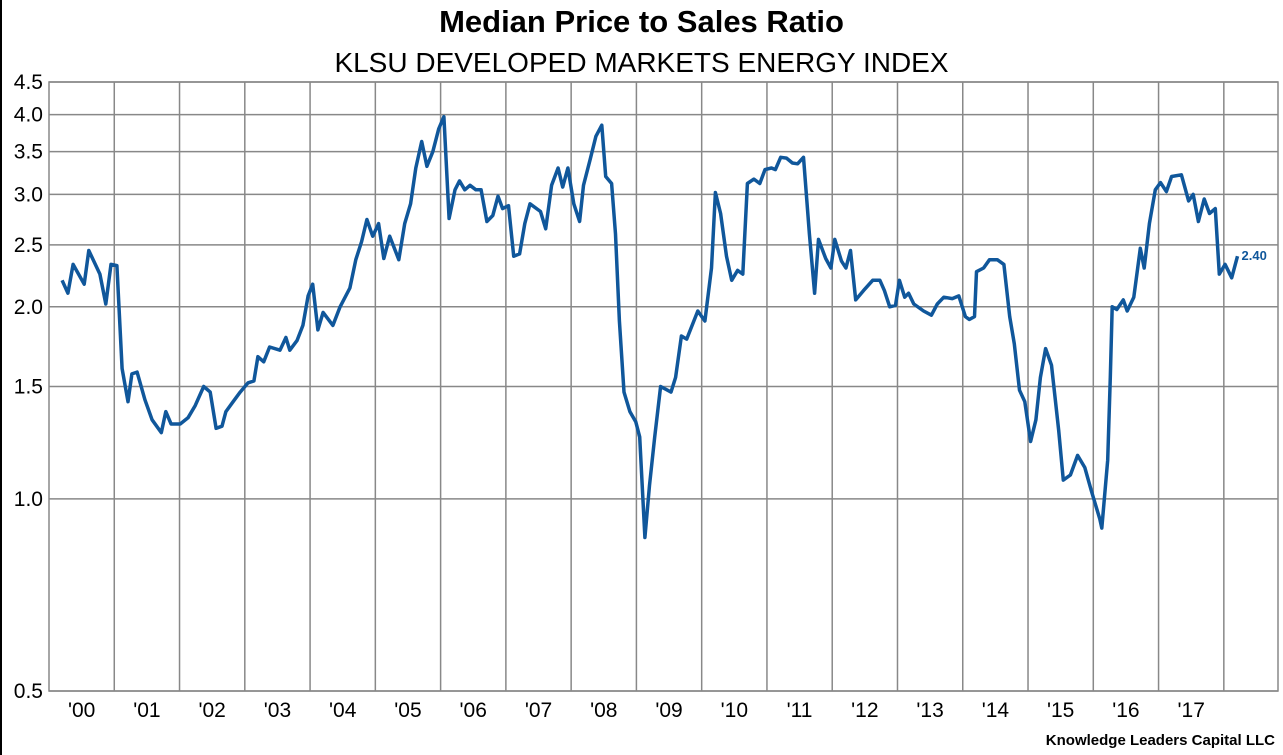 Image resolution: width=1283 pixels, height=755 pixels. What do you see at coordinates (146, 710) in the screenshot?
I see `x-tick-label: '01` at bounding box center [146, 710].